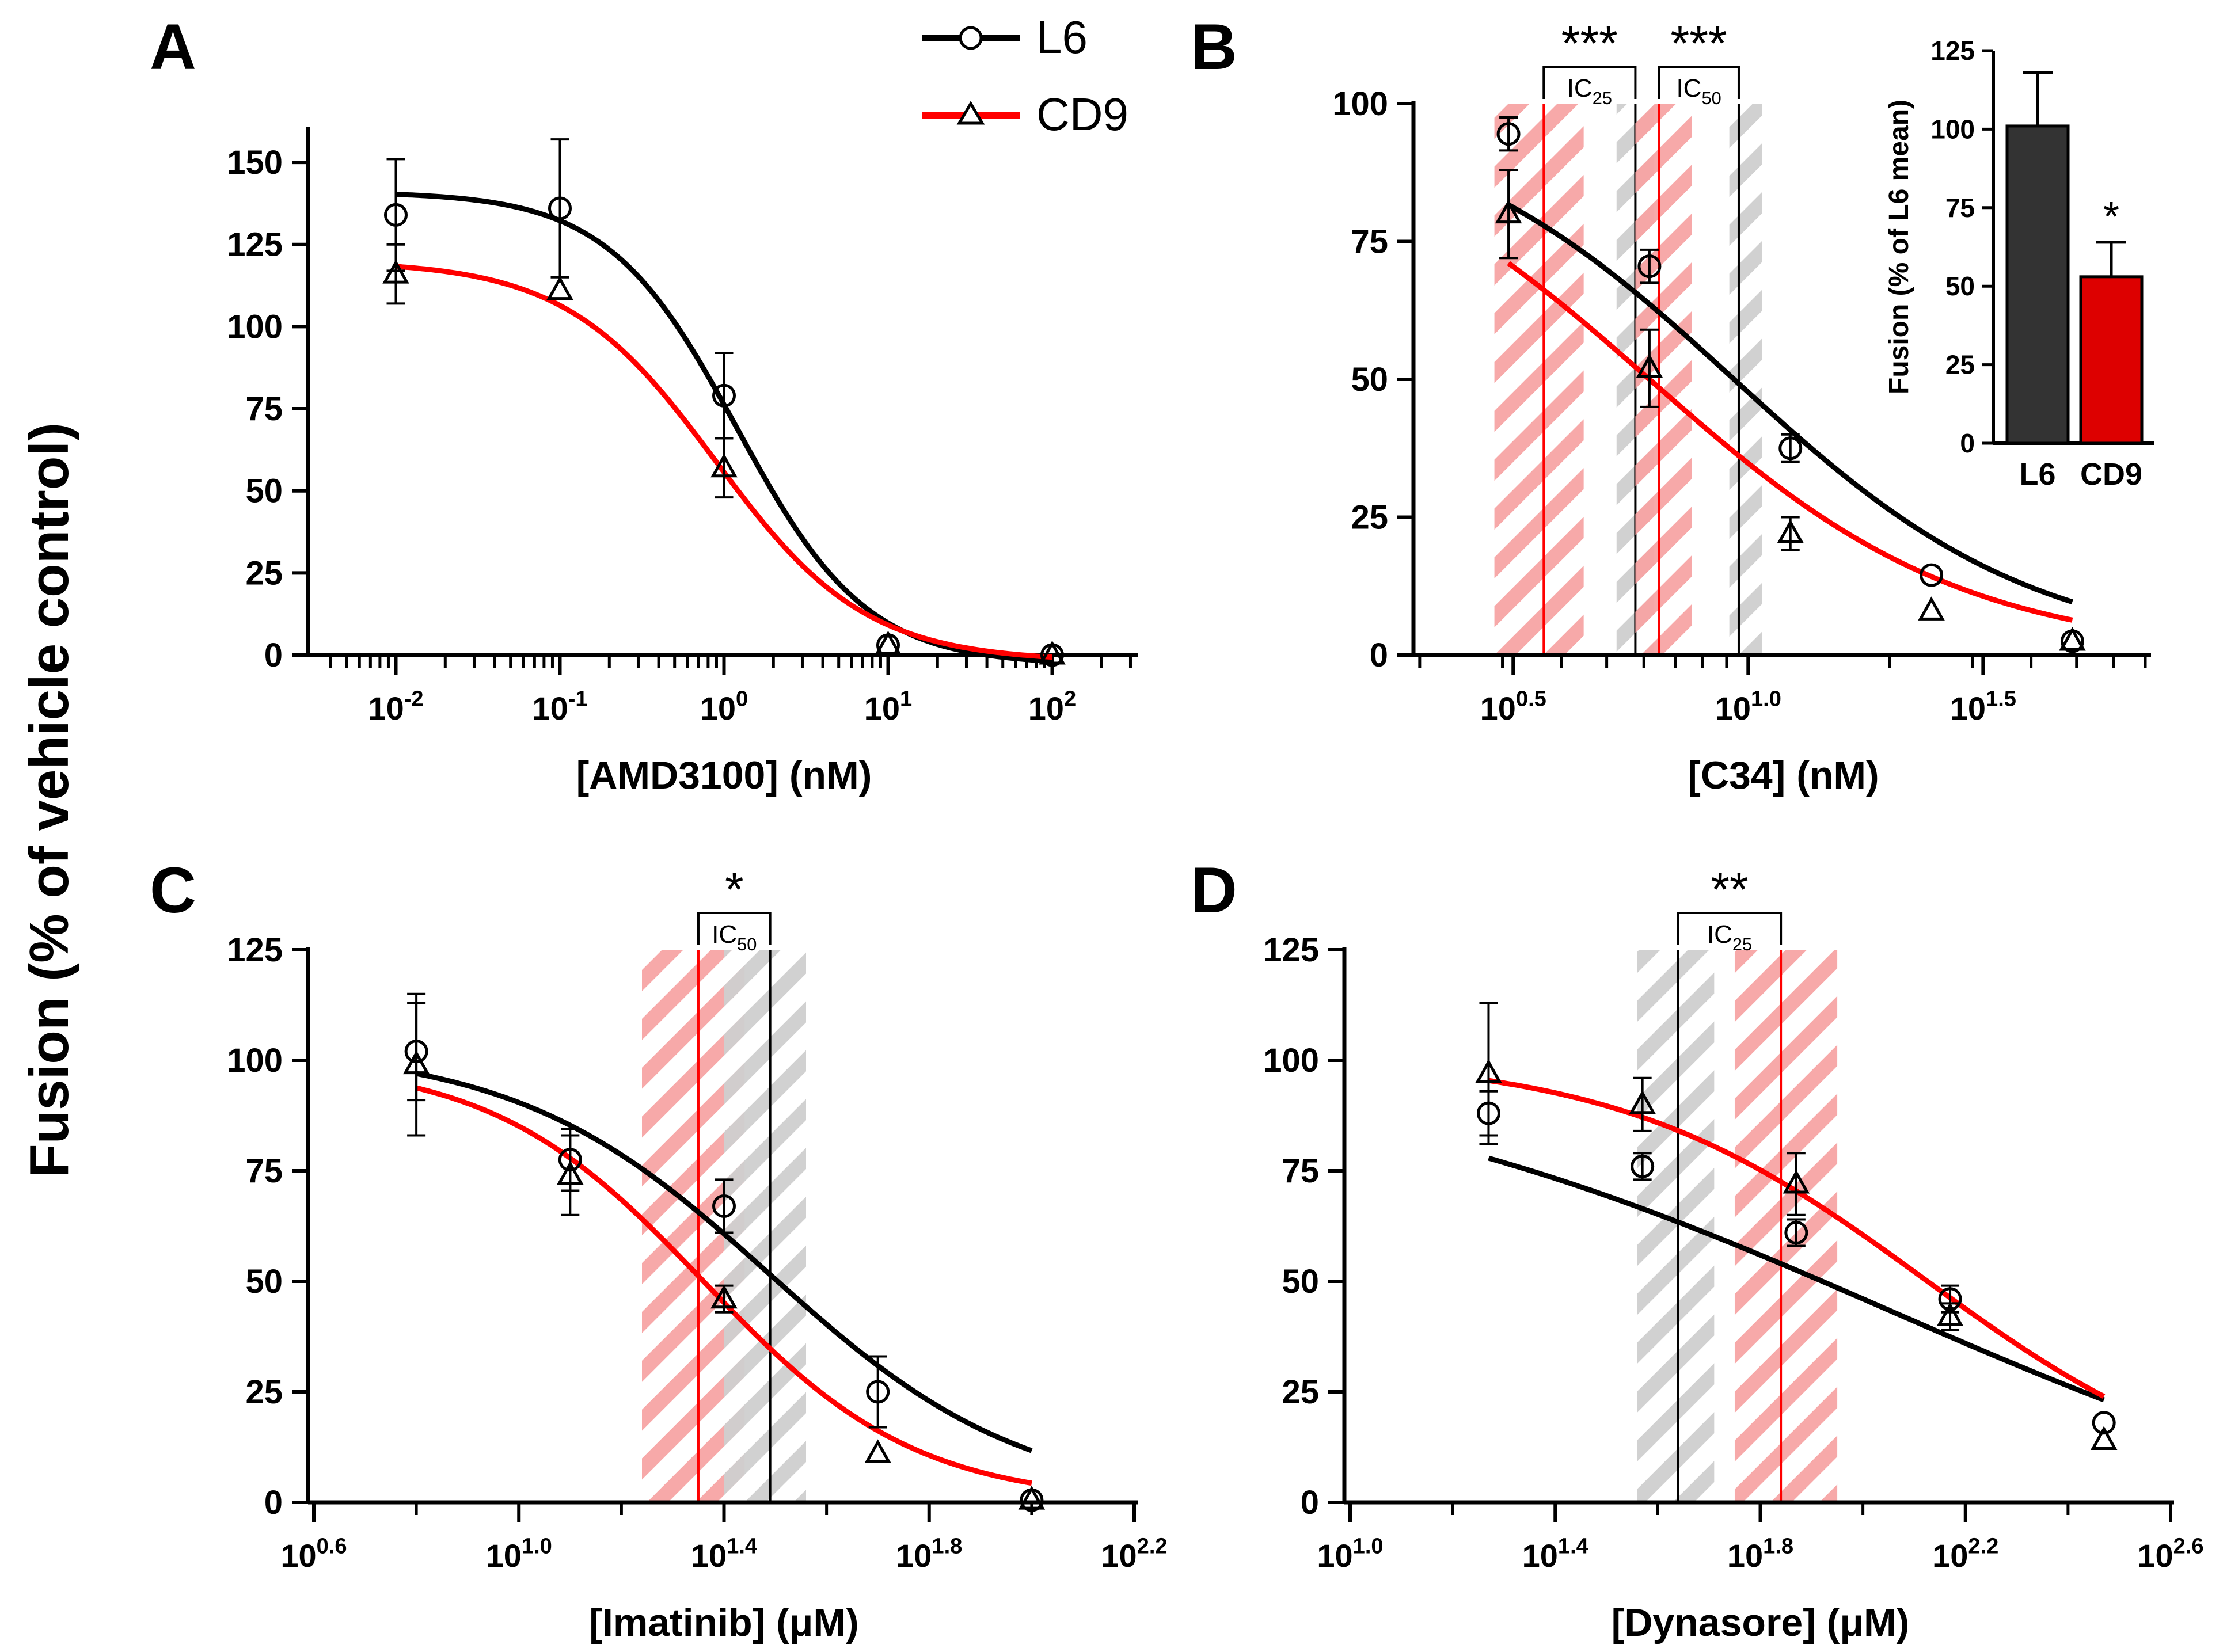  Describe the element at coordinates (1513, 706) in the screenshot. I see `x-tick-label: 100.5` at that location.